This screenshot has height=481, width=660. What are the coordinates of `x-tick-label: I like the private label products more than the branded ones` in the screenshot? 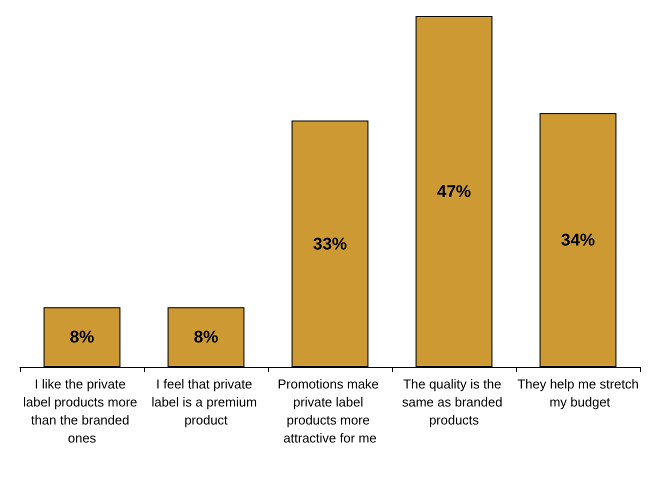 It's located at (82, 411).